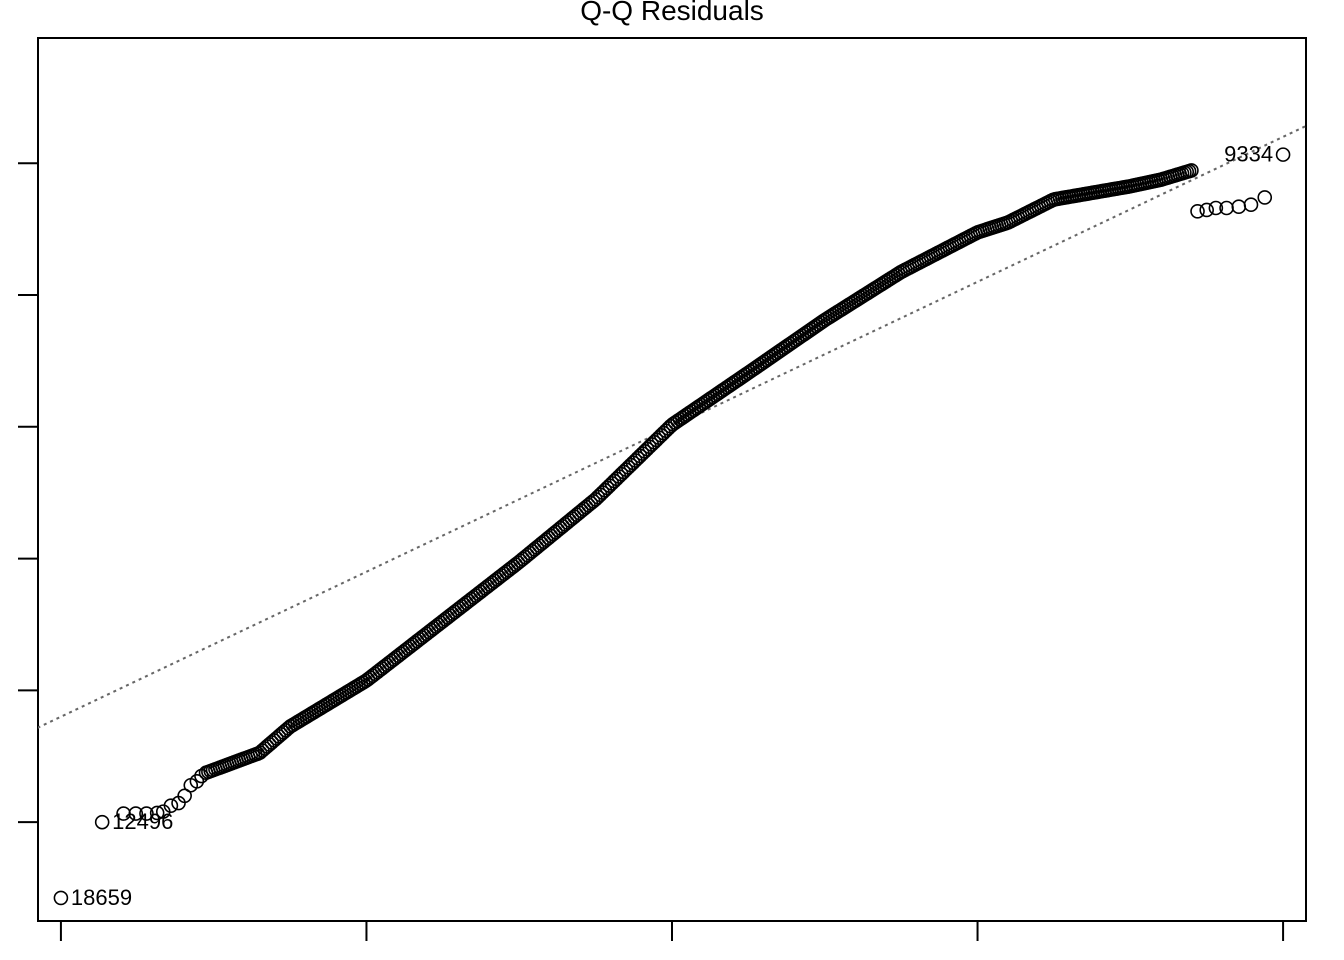 This screenshot has width=1344, height=960. Describe the element at coordinates (142, 821) in the screenshot. I see `outlier-label: 12496` at that location.